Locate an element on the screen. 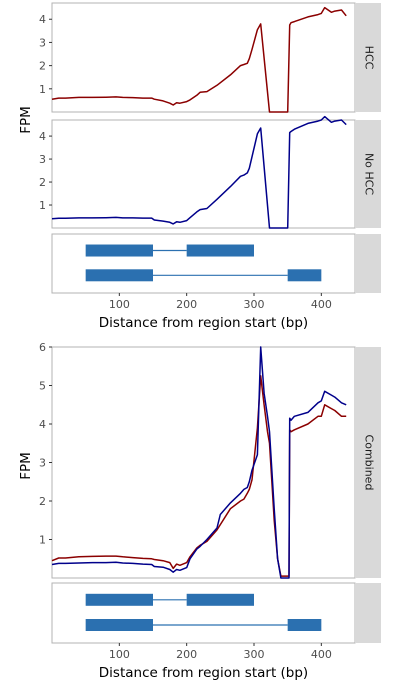  panel-0: HCC 1 2 3 4 is located at coordinates (210, 57).